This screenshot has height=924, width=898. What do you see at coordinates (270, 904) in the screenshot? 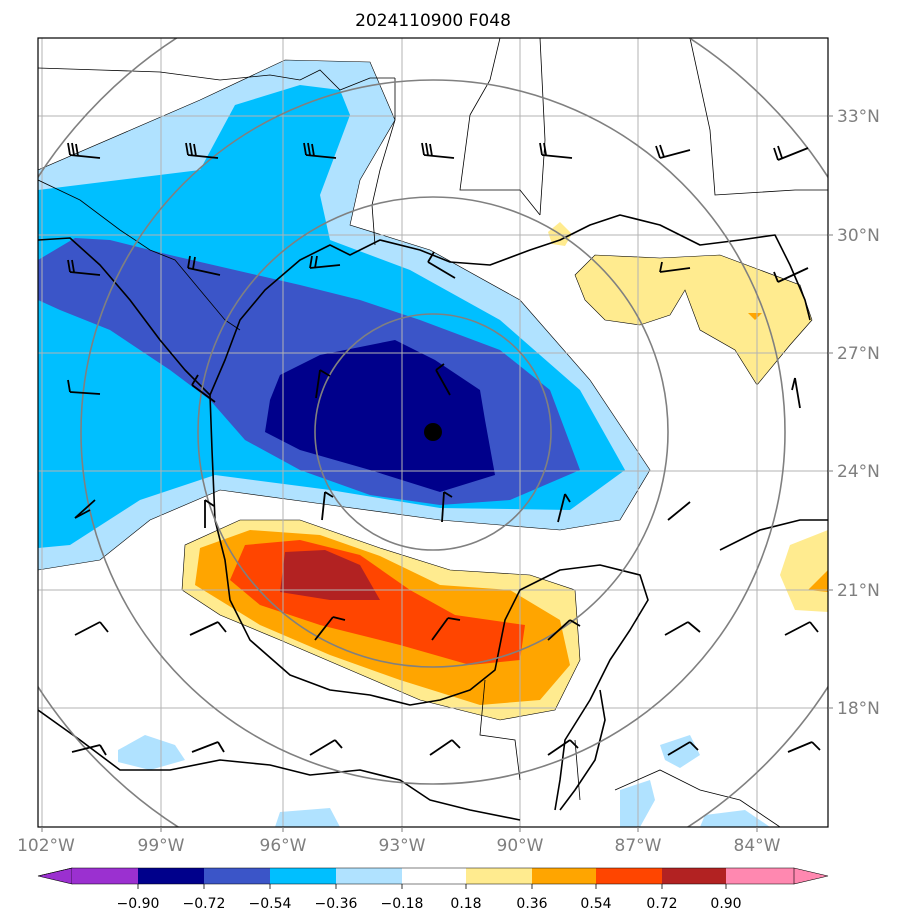
I see `colorbar-tick-label: −0.54` at bounding box center [270, 904].